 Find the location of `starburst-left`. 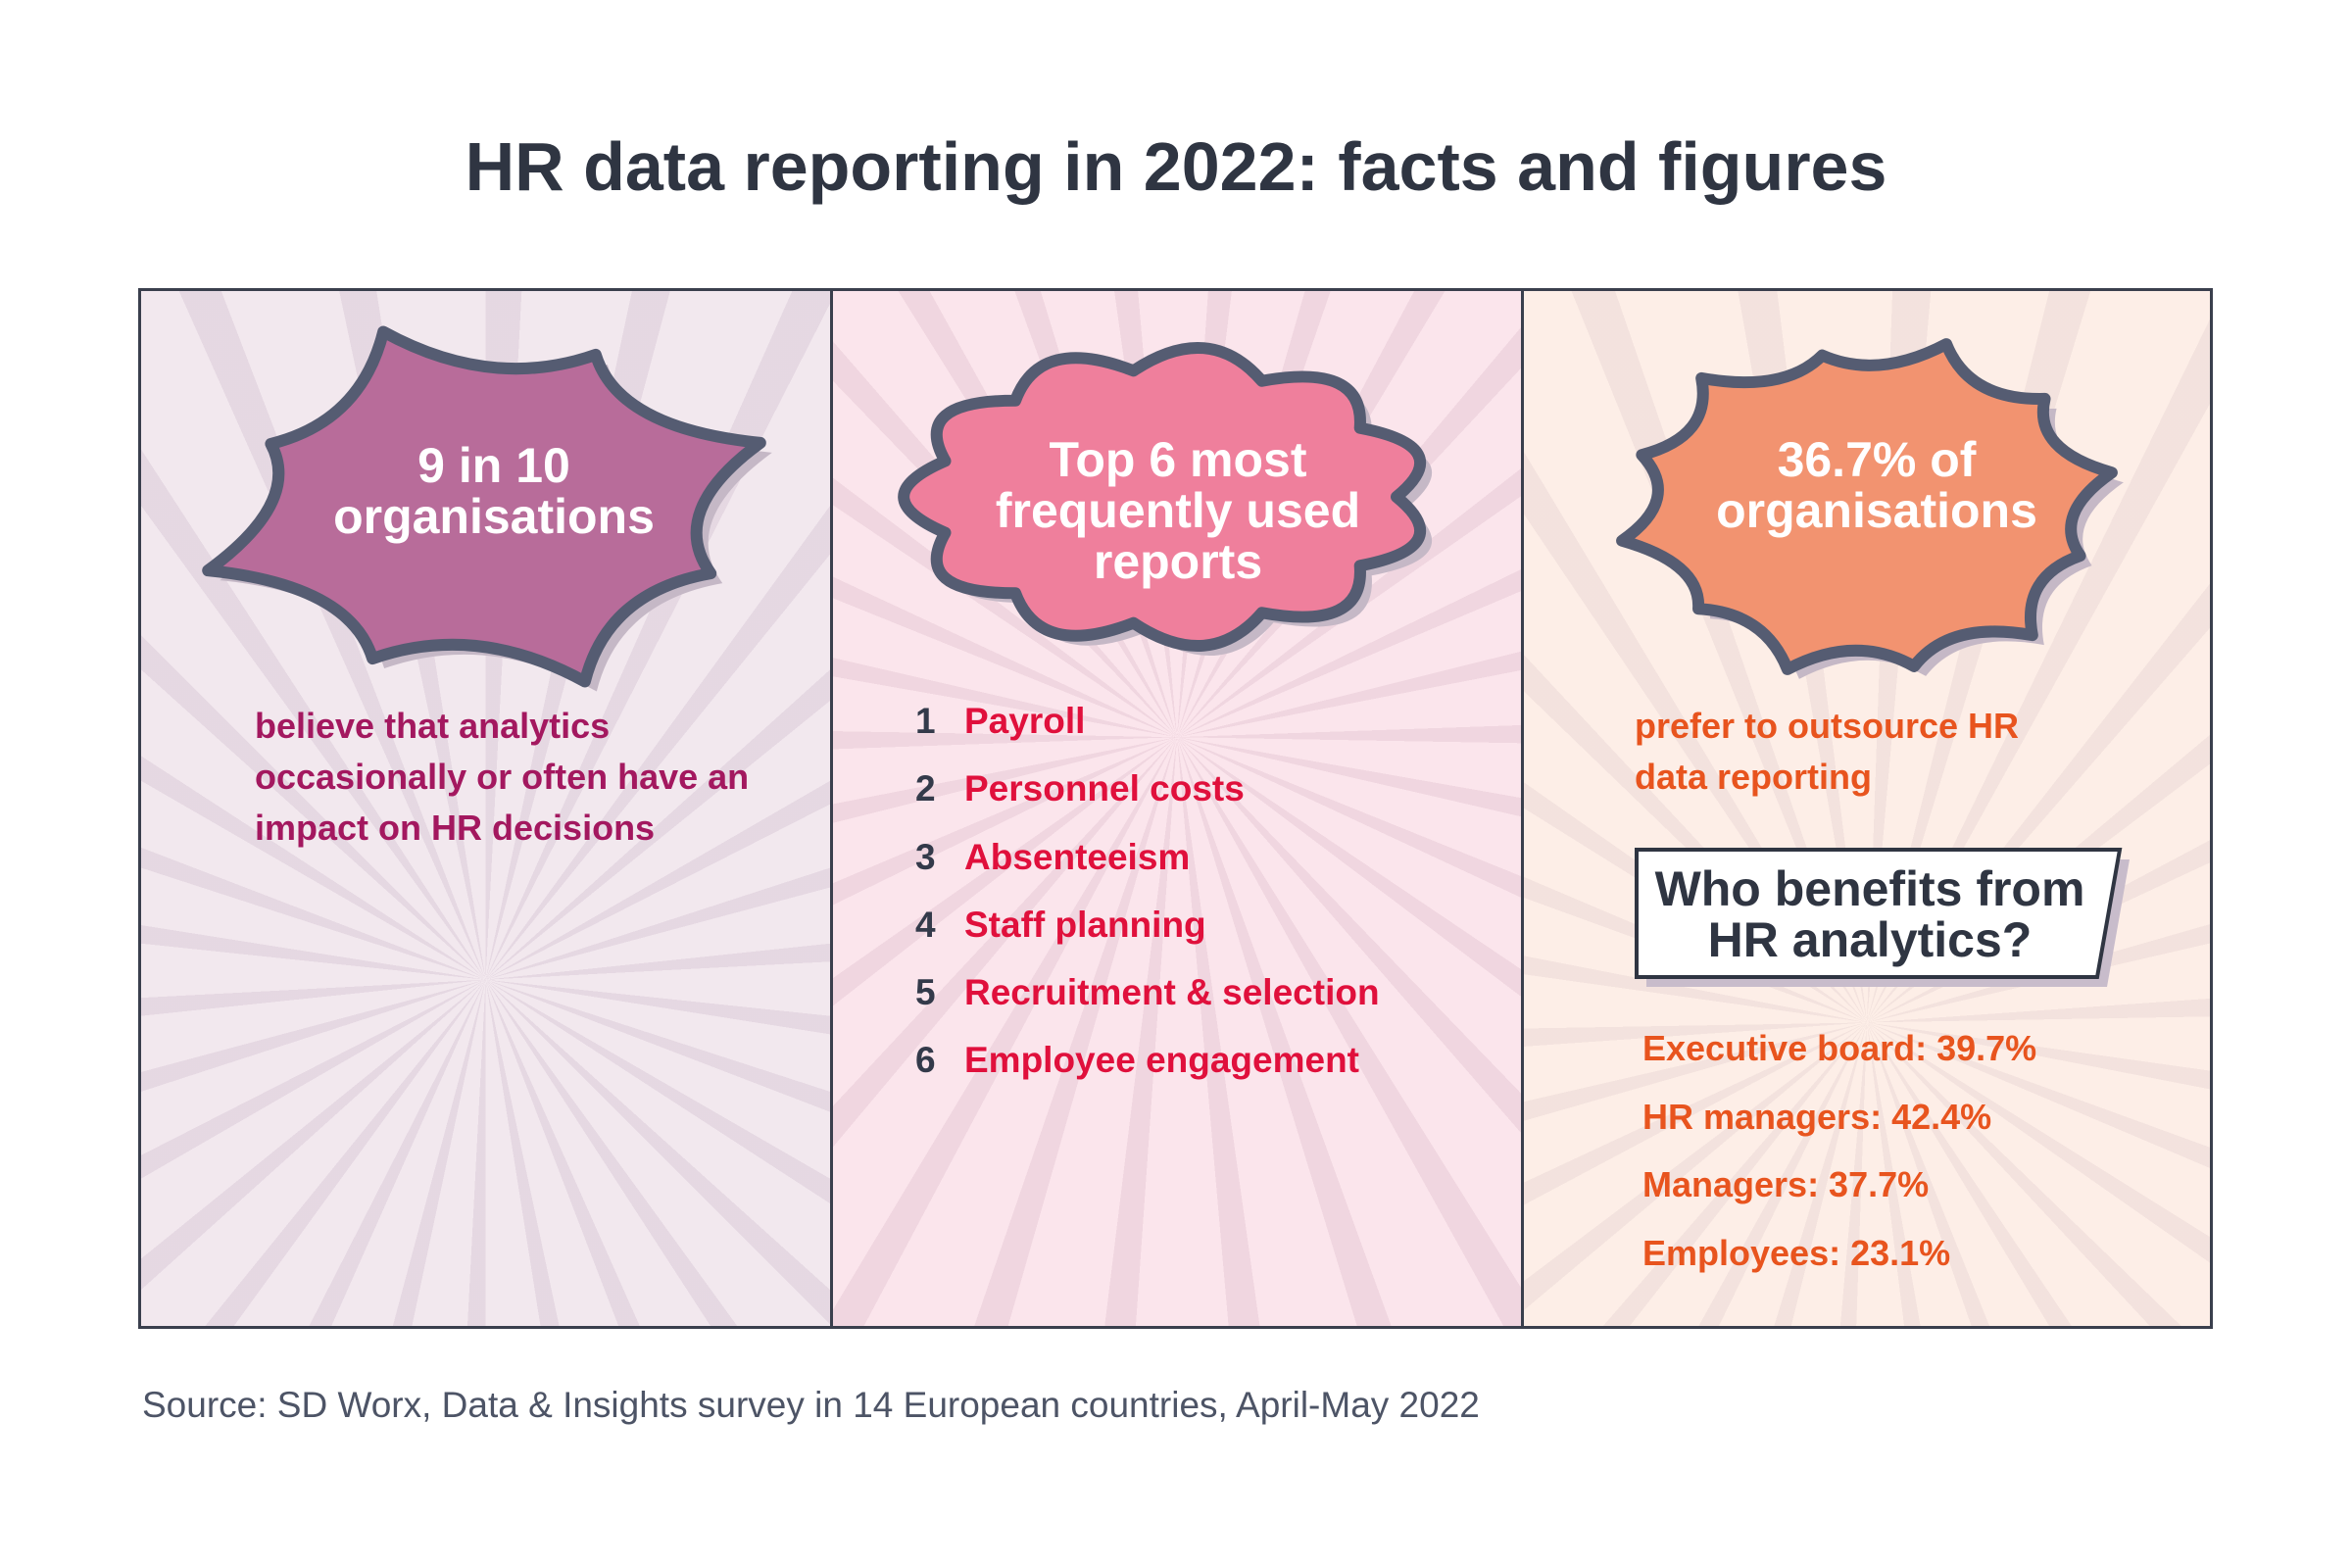

starburst-left is located at coordinates (487, 508).